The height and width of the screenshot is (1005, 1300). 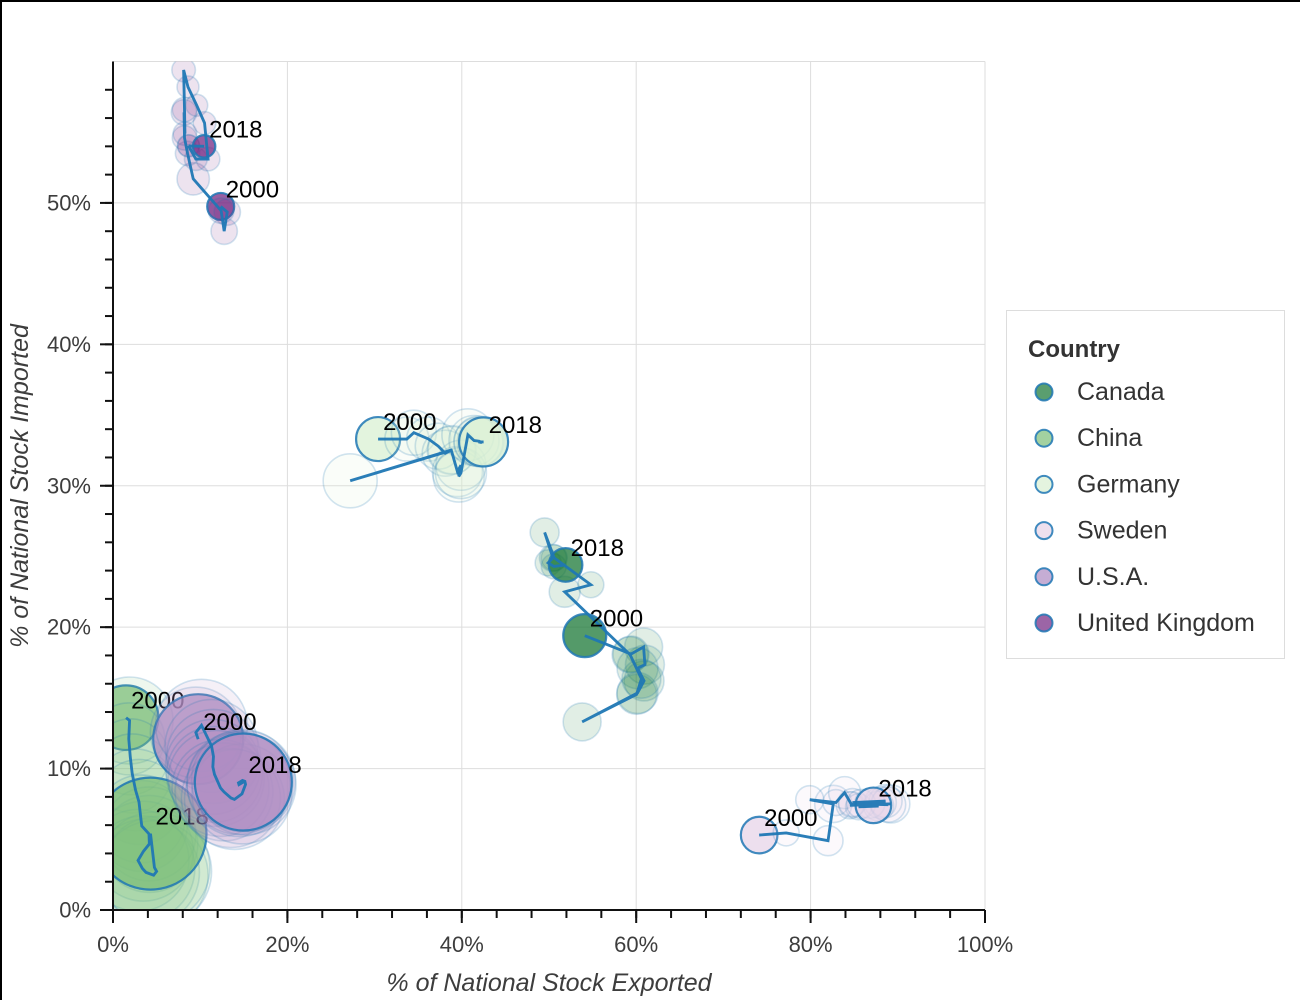 What do you see at coordinates (1166, 623) in the screenshot?
I see `legend-label: United Kingdom` at bounding box center [1166, 623].